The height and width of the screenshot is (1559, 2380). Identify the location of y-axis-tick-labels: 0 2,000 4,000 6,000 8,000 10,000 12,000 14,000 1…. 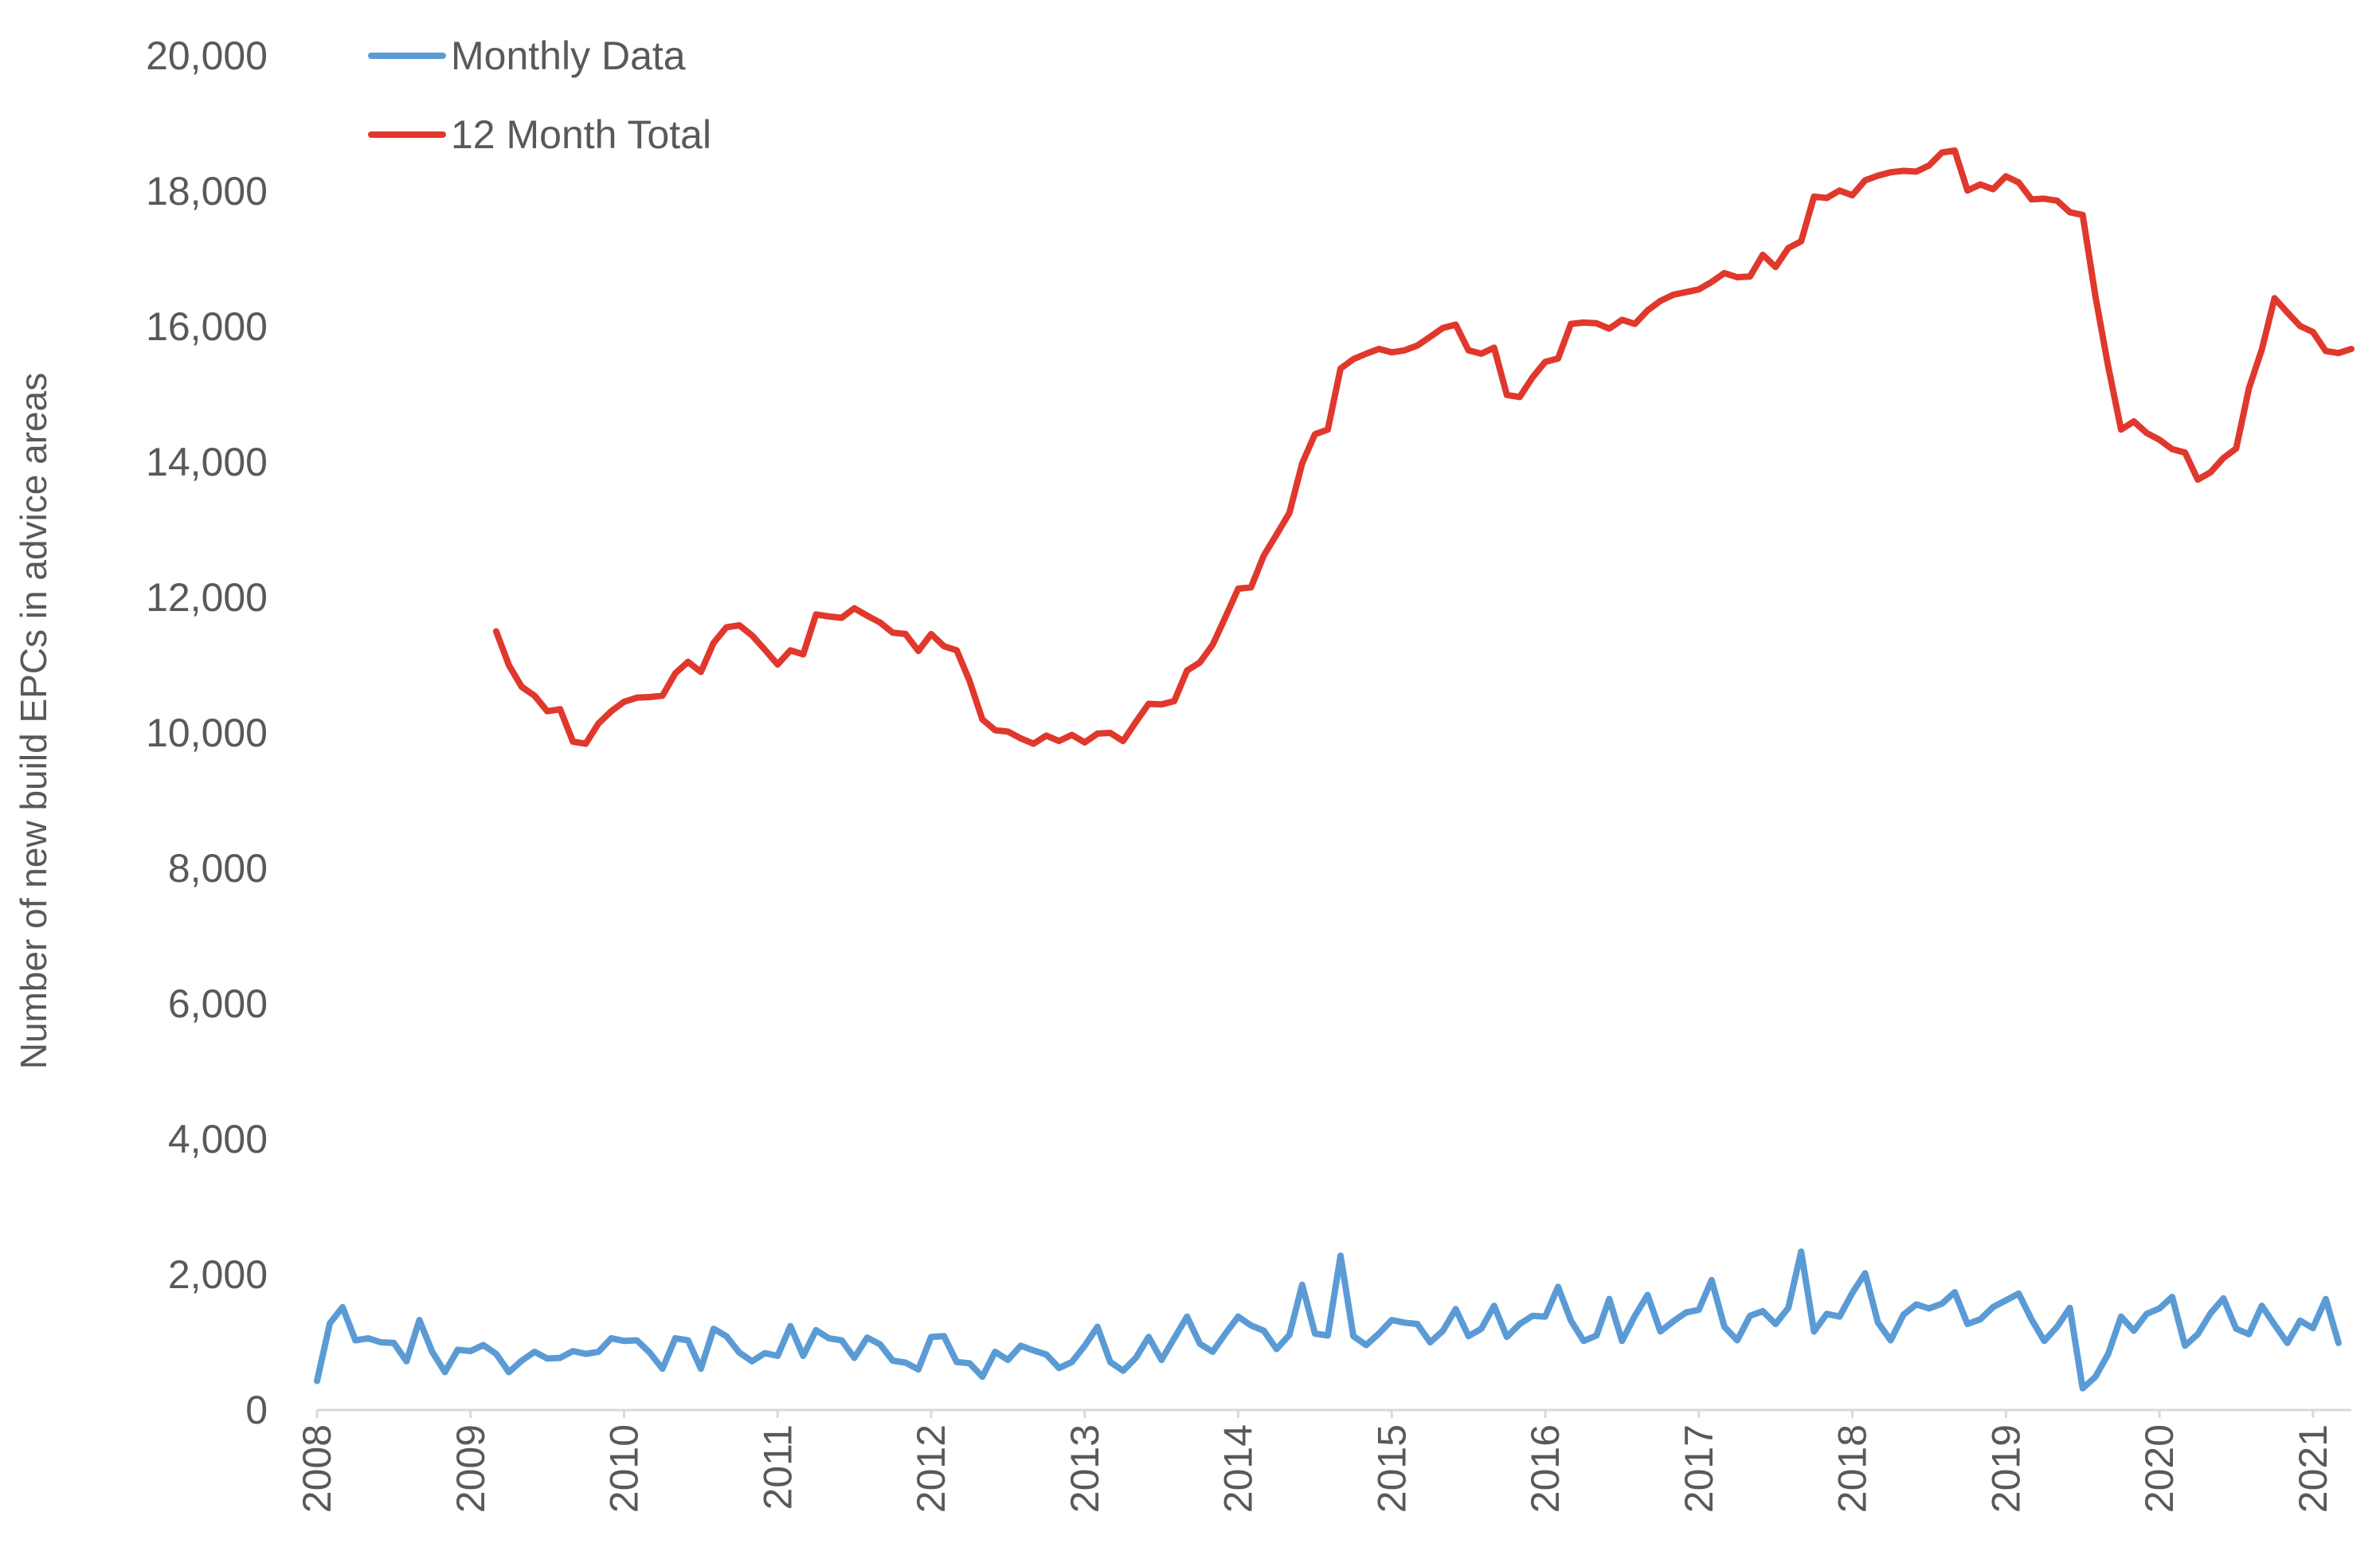
(207, 732).